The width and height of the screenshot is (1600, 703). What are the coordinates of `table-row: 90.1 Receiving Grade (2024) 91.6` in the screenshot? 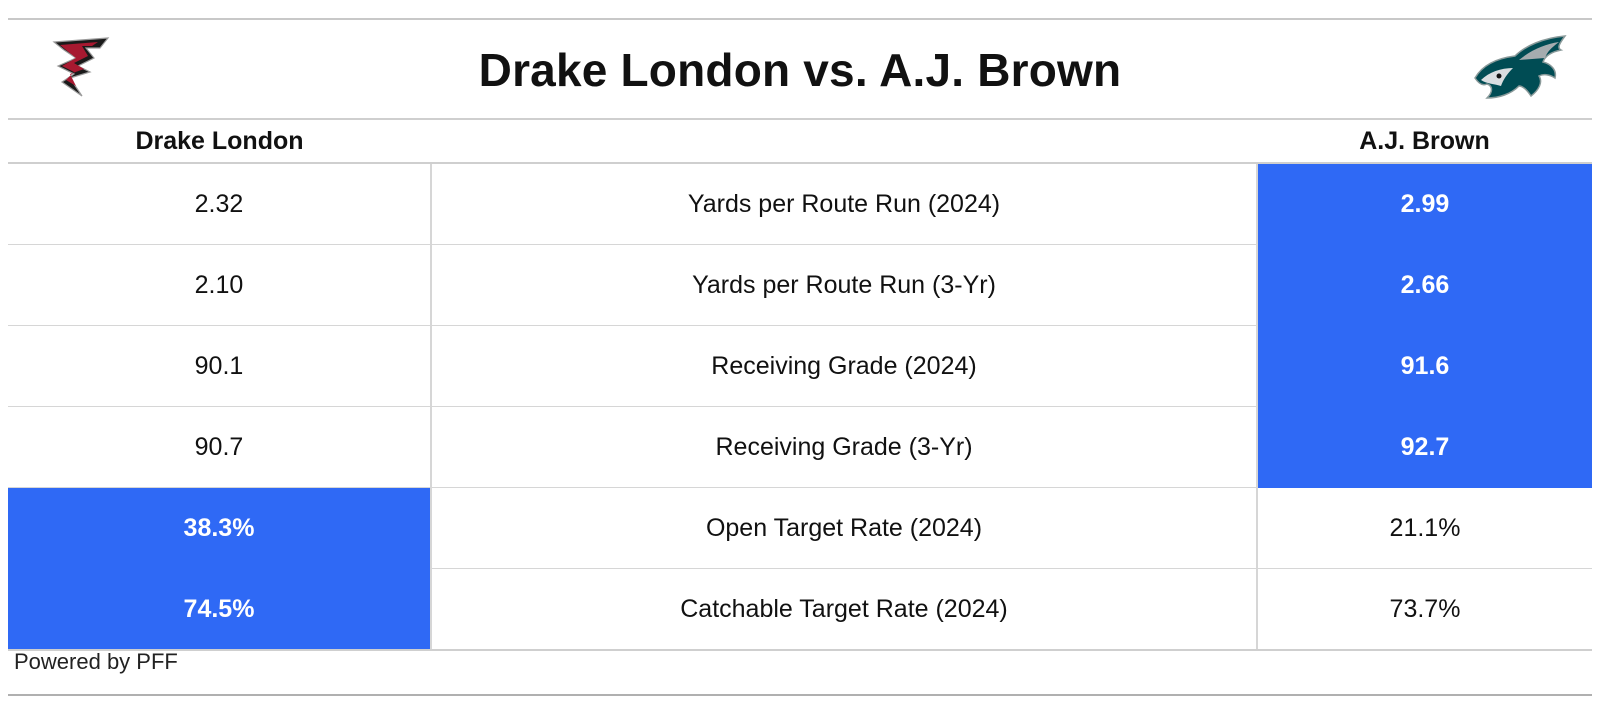 It's located at (800, 366).